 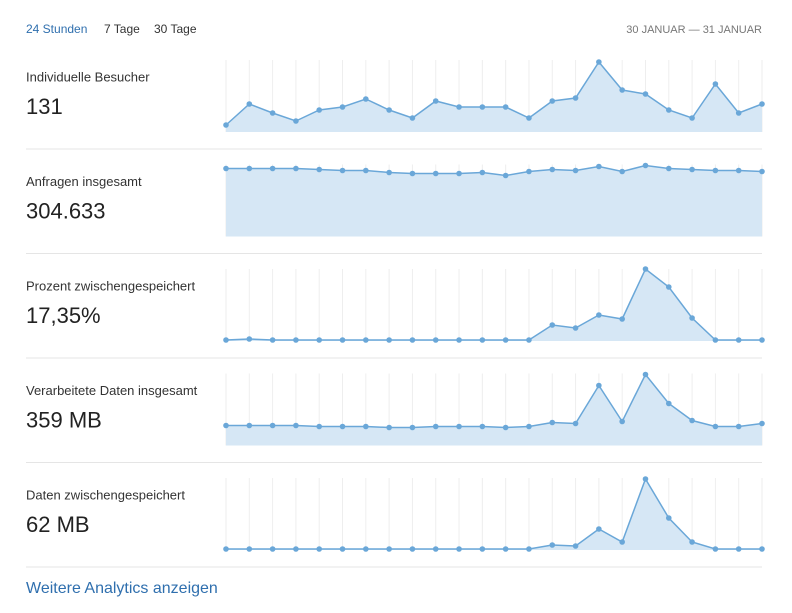 What do you see at coordinates (694, 30) in the screenshot?
I see `date-range: 30 JANUAR — 31 JANUAR` at bounding box center [694, 30].